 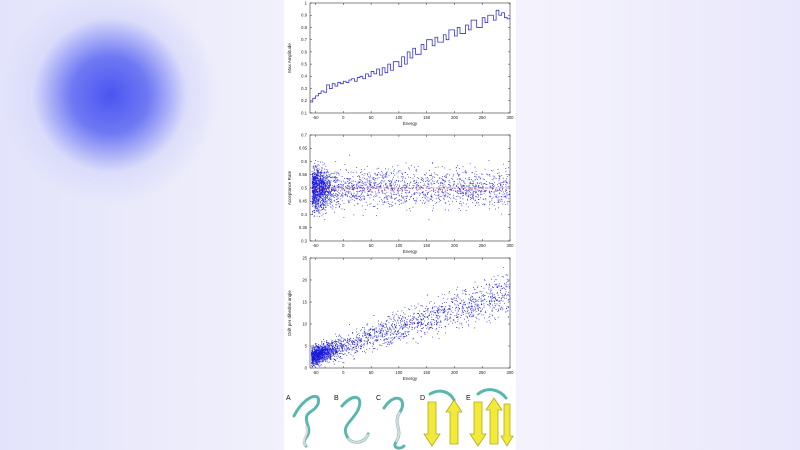 What do you see at coordinates (303, 148) in the screenshot?
I see `y-tick-label: 0.65` at bounding box center [303, 148].